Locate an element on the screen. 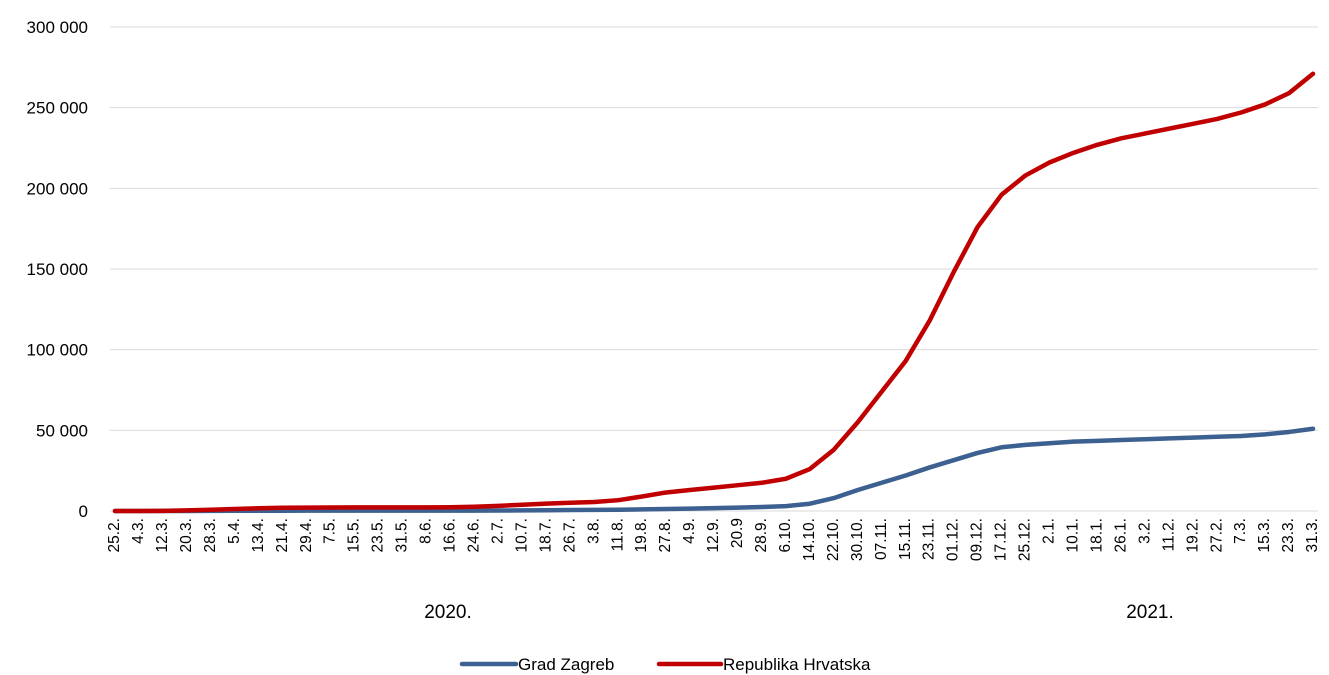  x-tick-label: 2.7. is located at coordinates (497, 531).